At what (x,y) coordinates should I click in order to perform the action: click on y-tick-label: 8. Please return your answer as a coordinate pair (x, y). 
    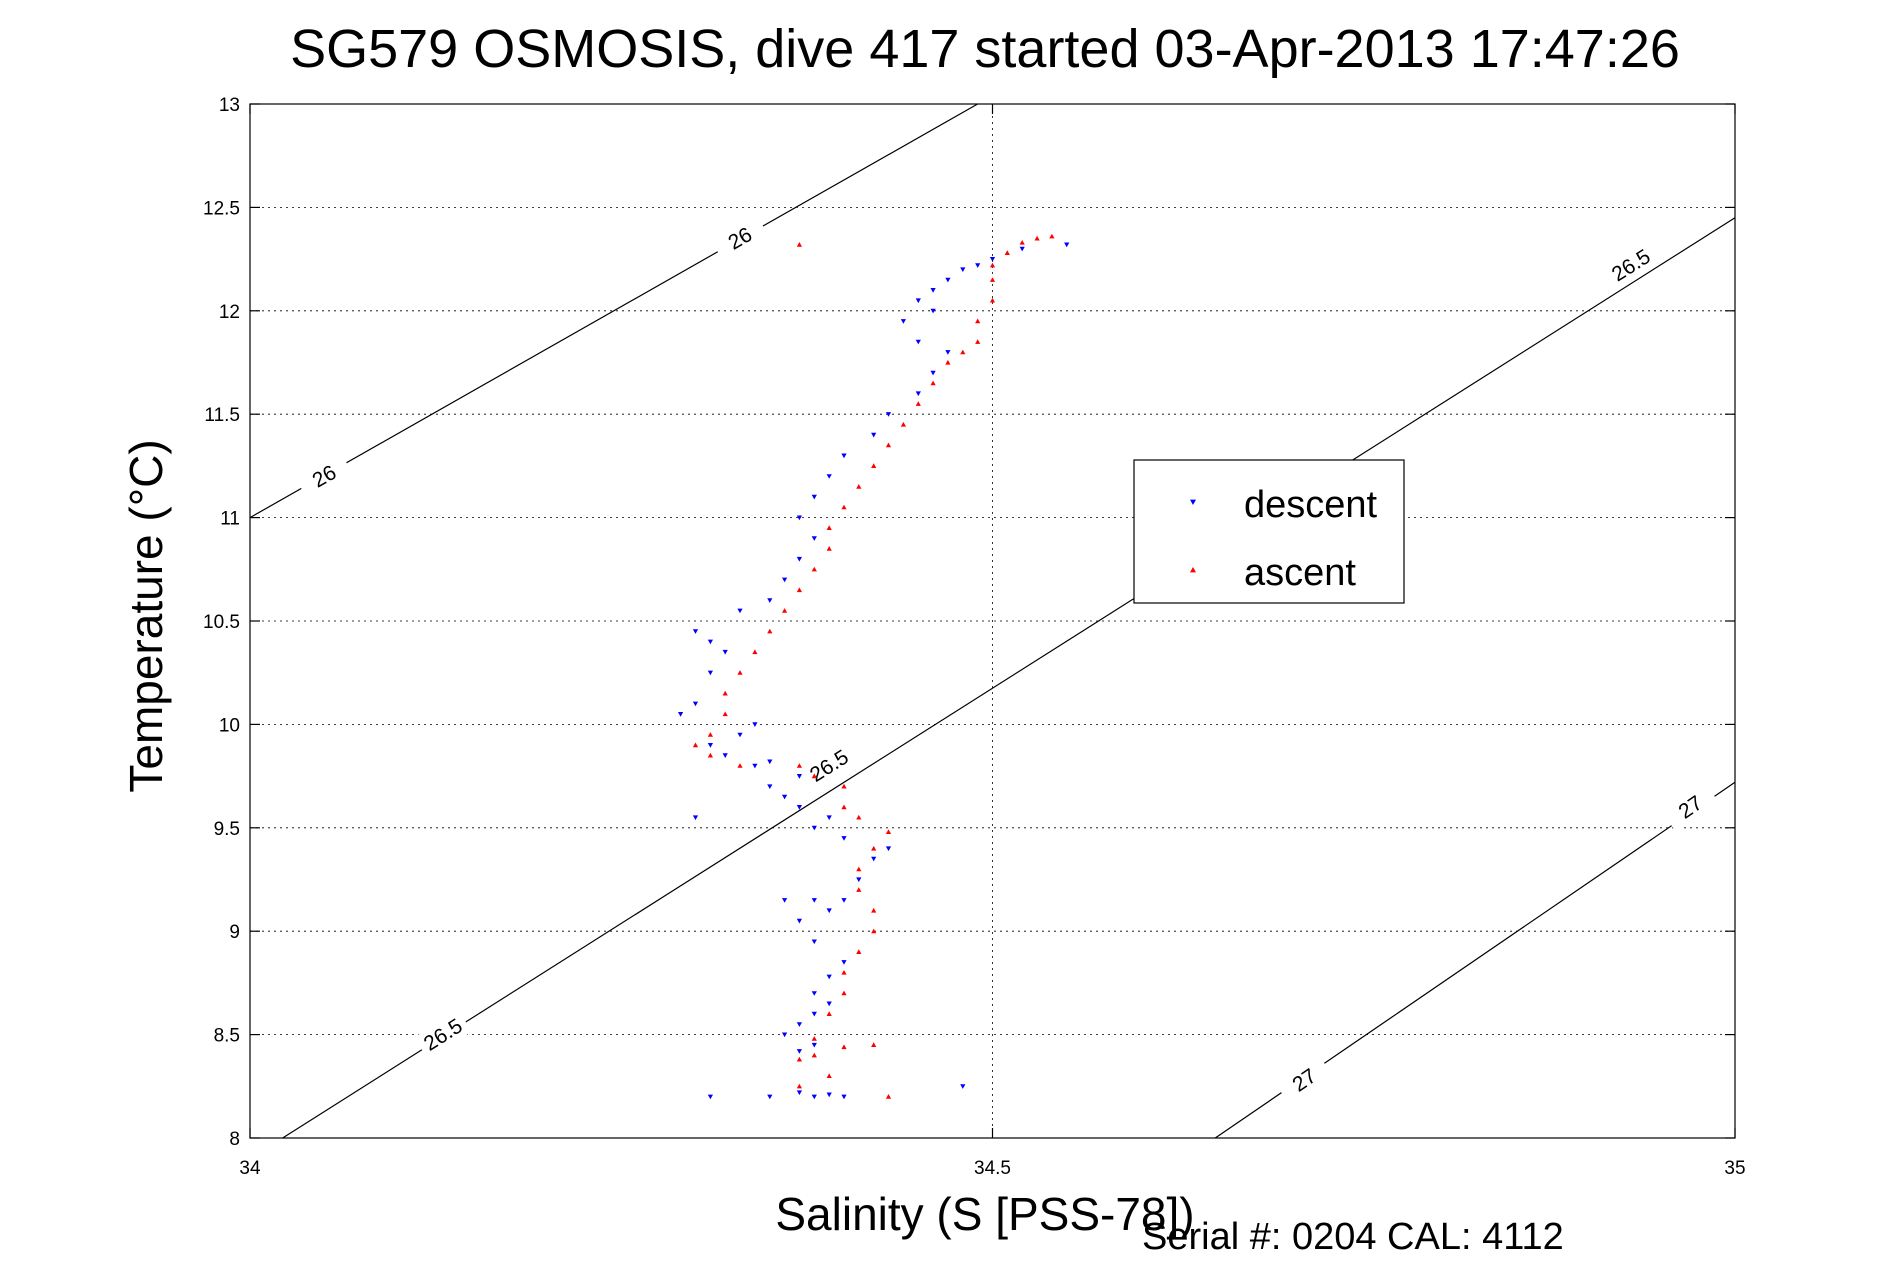
    Looking at the image, I should click on (234, 1139).